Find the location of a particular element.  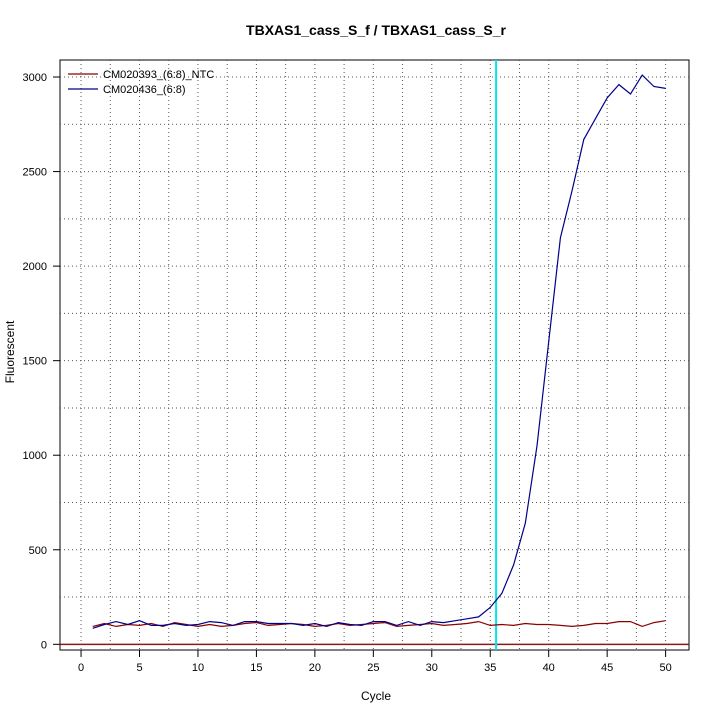

x-tick-label: 15 is located at coordinates (256, 668).